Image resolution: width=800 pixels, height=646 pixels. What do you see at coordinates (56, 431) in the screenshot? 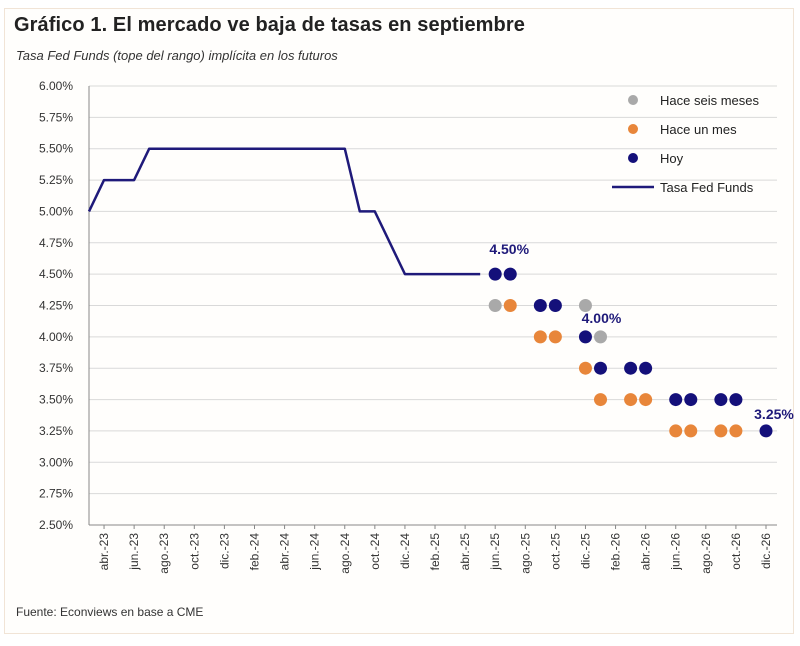
I see `y-tick-label: 3.25%` at bounding box center [56, 431].